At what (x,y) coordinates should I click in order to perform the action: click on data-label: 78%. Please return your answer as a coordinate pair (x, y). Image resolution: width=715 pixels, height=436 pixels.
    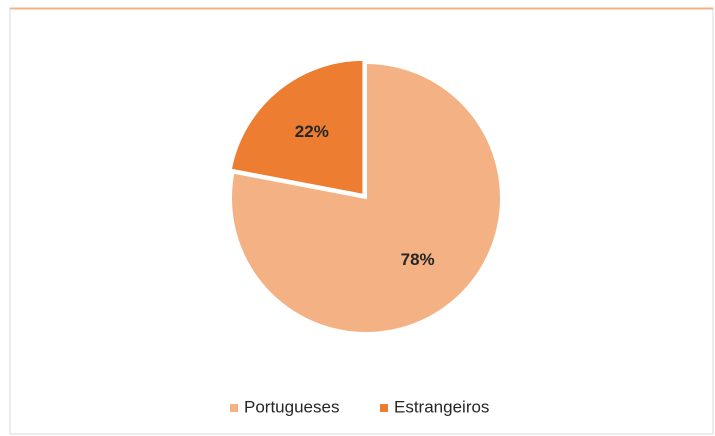
    Looking at the image, I should click on (418, 259).